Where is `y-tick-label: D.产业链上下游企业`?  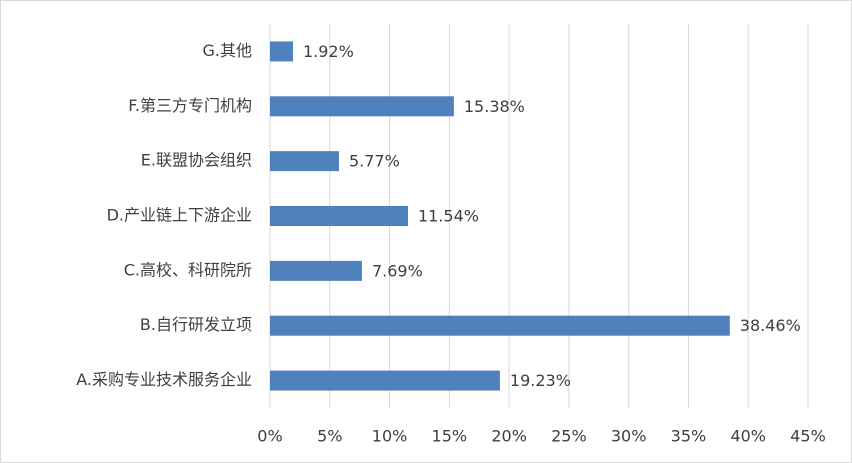
y-tick-label: D.产业链上下游企业 is located at coordinates (179, 215).